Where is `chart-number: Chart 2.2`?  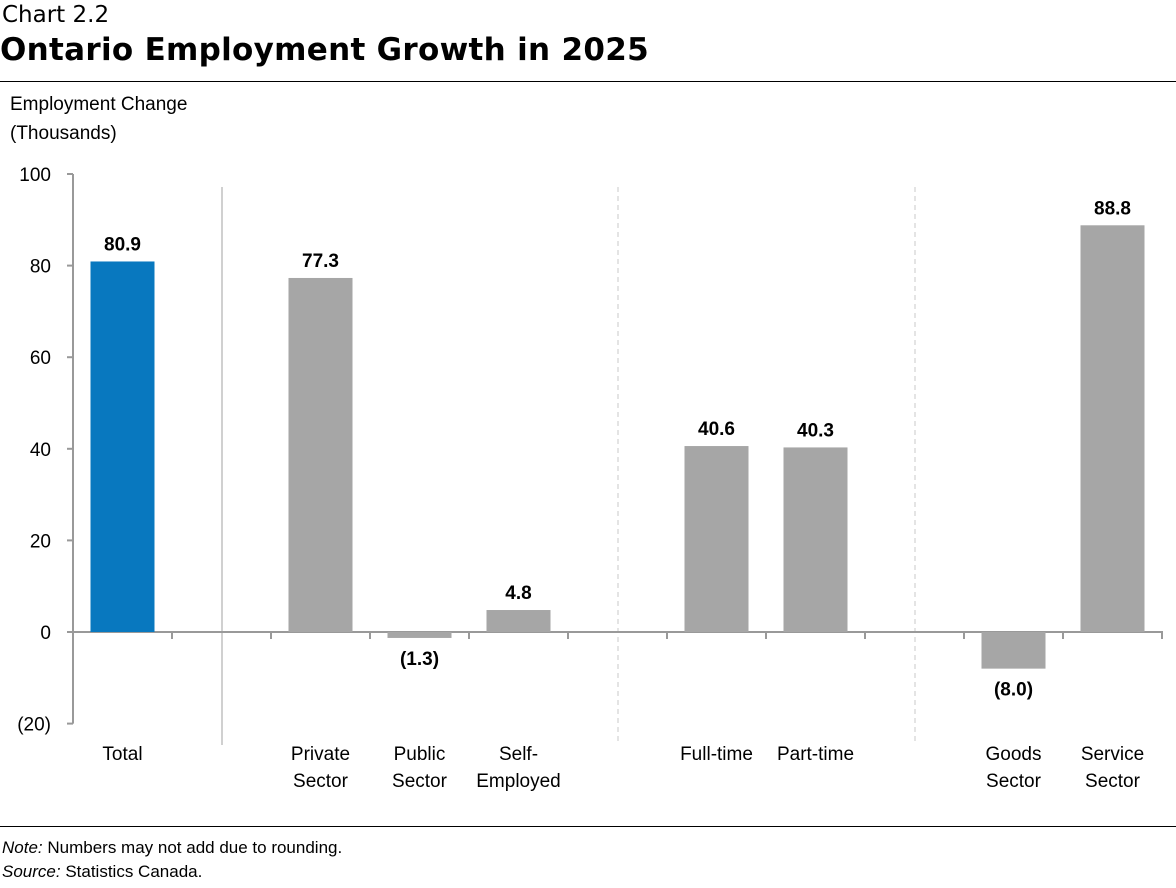 chart-number: Chart 2.2 is located at coordinates (56, 15).